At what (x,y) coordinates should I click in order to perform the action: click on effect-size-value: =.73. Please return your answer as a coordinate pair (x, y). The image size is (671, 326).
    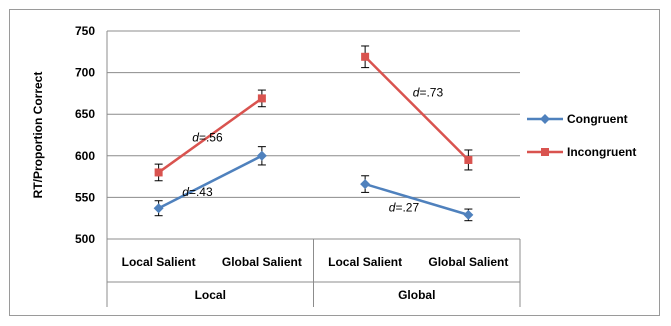
    Looking at the image, I should click on (431, 92).